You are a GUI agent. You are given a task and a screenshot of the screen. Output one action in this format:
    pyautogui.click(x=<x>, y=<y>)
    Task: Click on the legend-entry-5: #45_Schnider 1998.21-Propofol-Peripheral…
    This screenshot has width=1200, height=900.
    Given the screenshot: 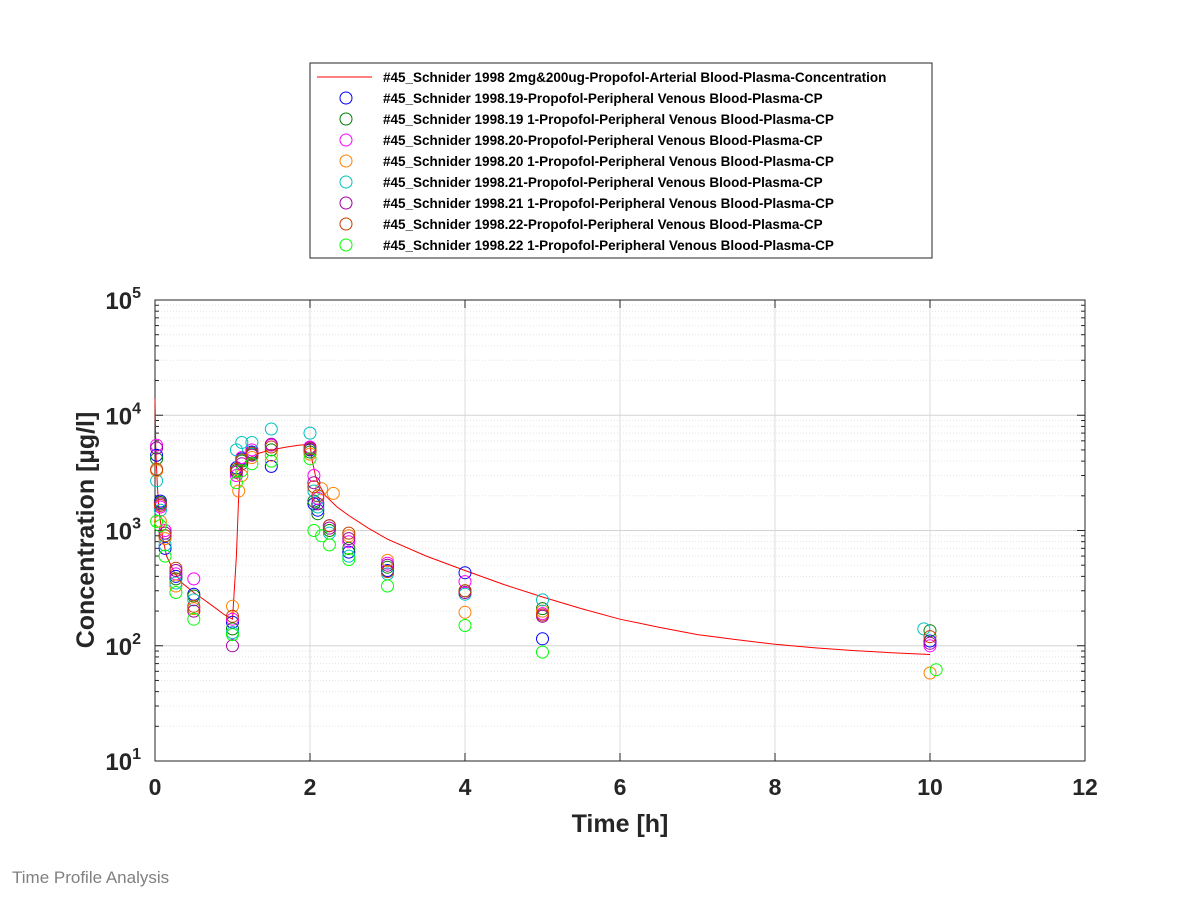 What is the action you would take?
    pyautogui.click(x=603, y=182)
    